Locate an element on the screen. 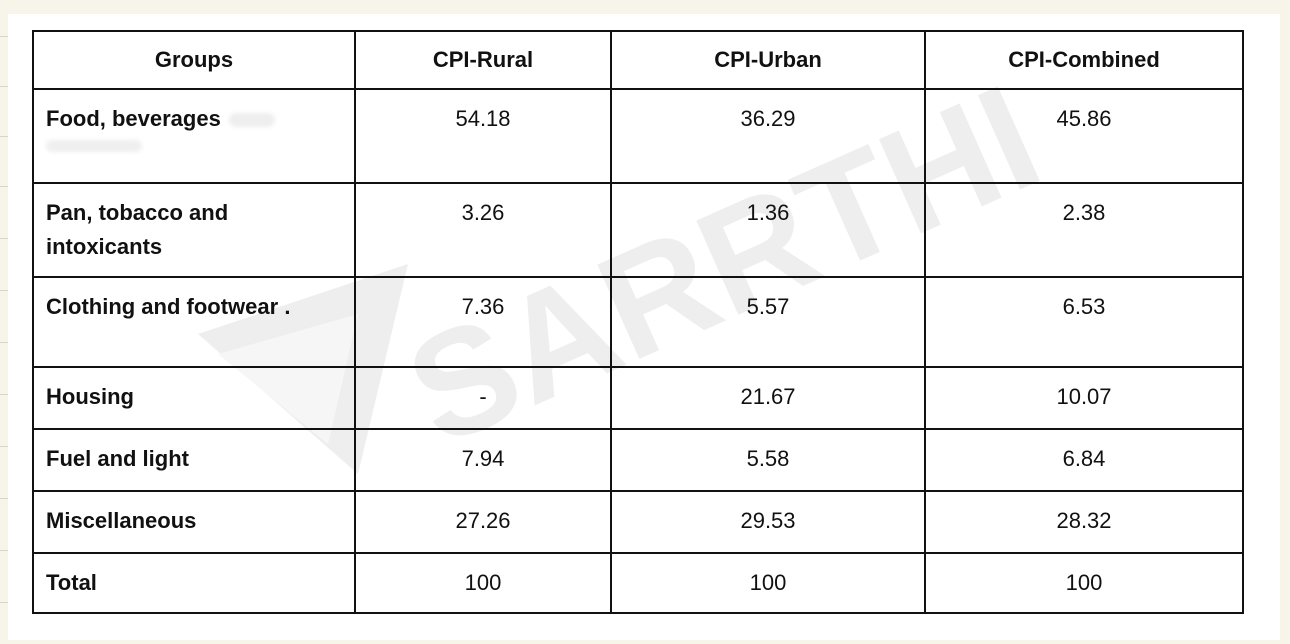 Image resolution: width=1290 pixels, height=644 pixels. rural-cell: 100 is located at coordinates (483, 583).